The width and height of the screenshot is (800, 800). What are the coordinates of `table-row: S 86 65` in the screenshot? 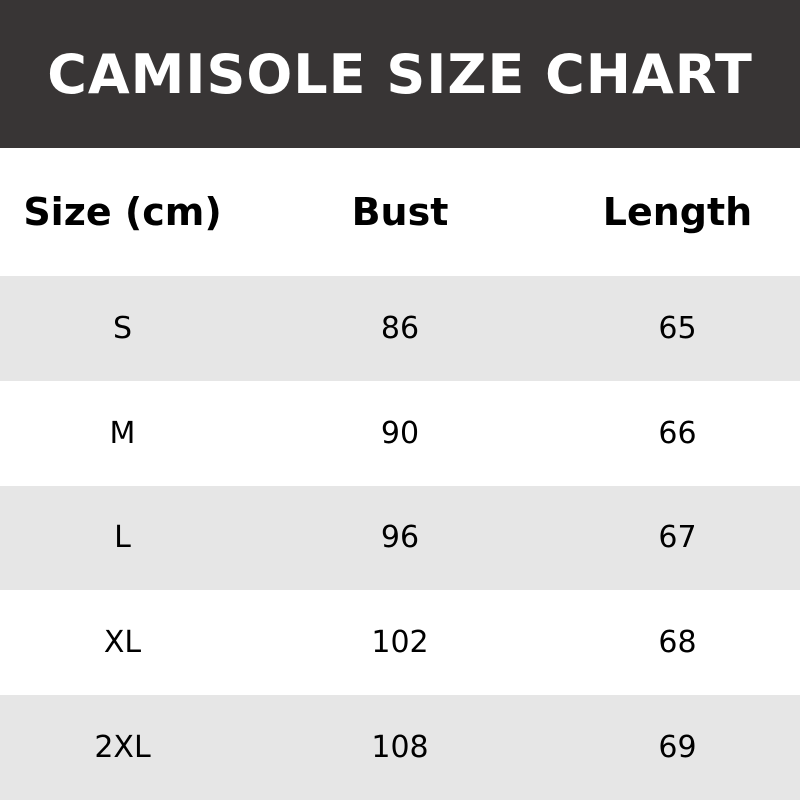 It's located at (400, 328).